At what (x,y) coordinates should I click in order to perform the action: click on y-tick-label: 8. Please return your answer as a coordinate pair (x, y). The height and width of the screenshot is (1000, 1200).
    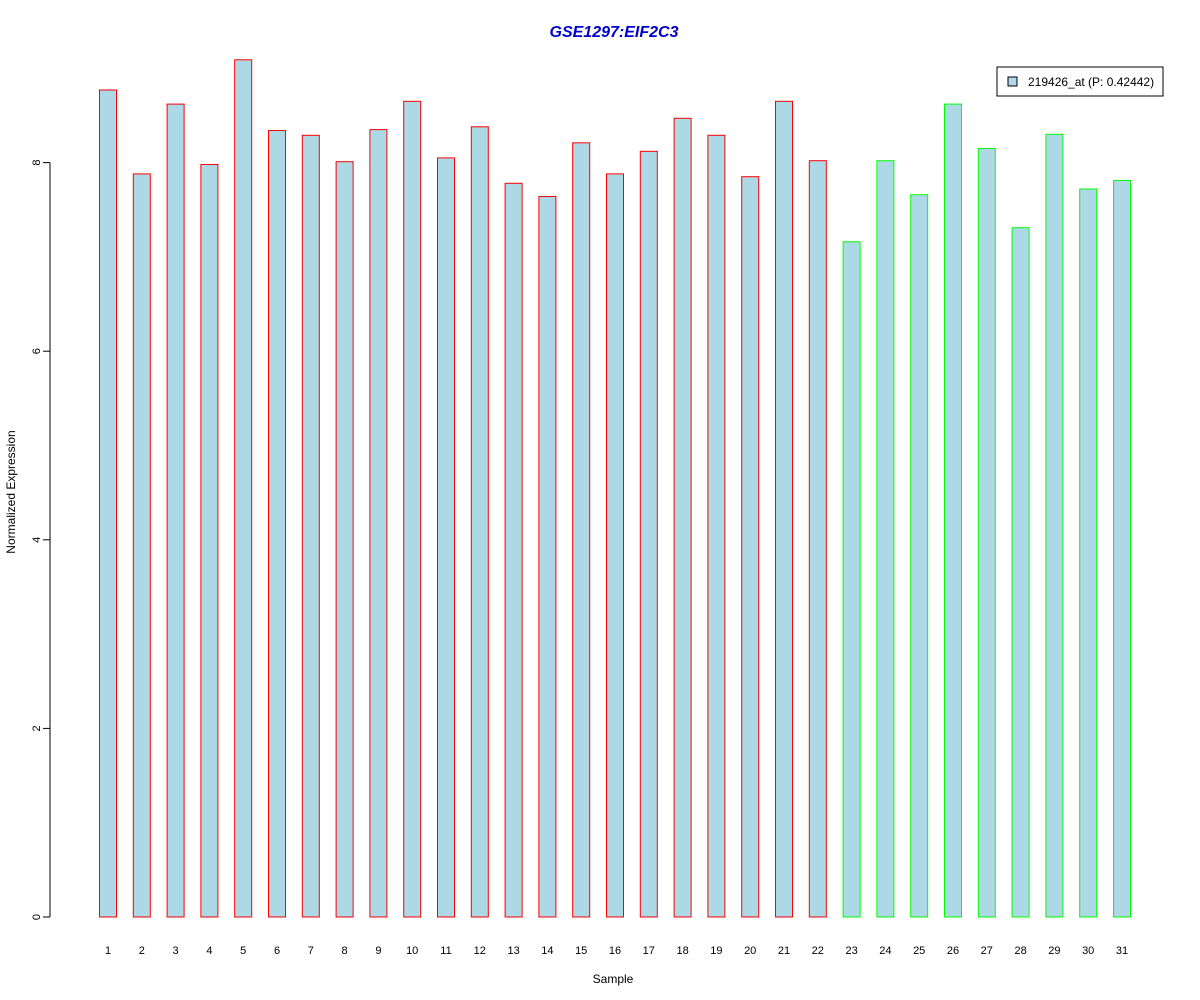
    Looking at the image, I should click on (37, 163).